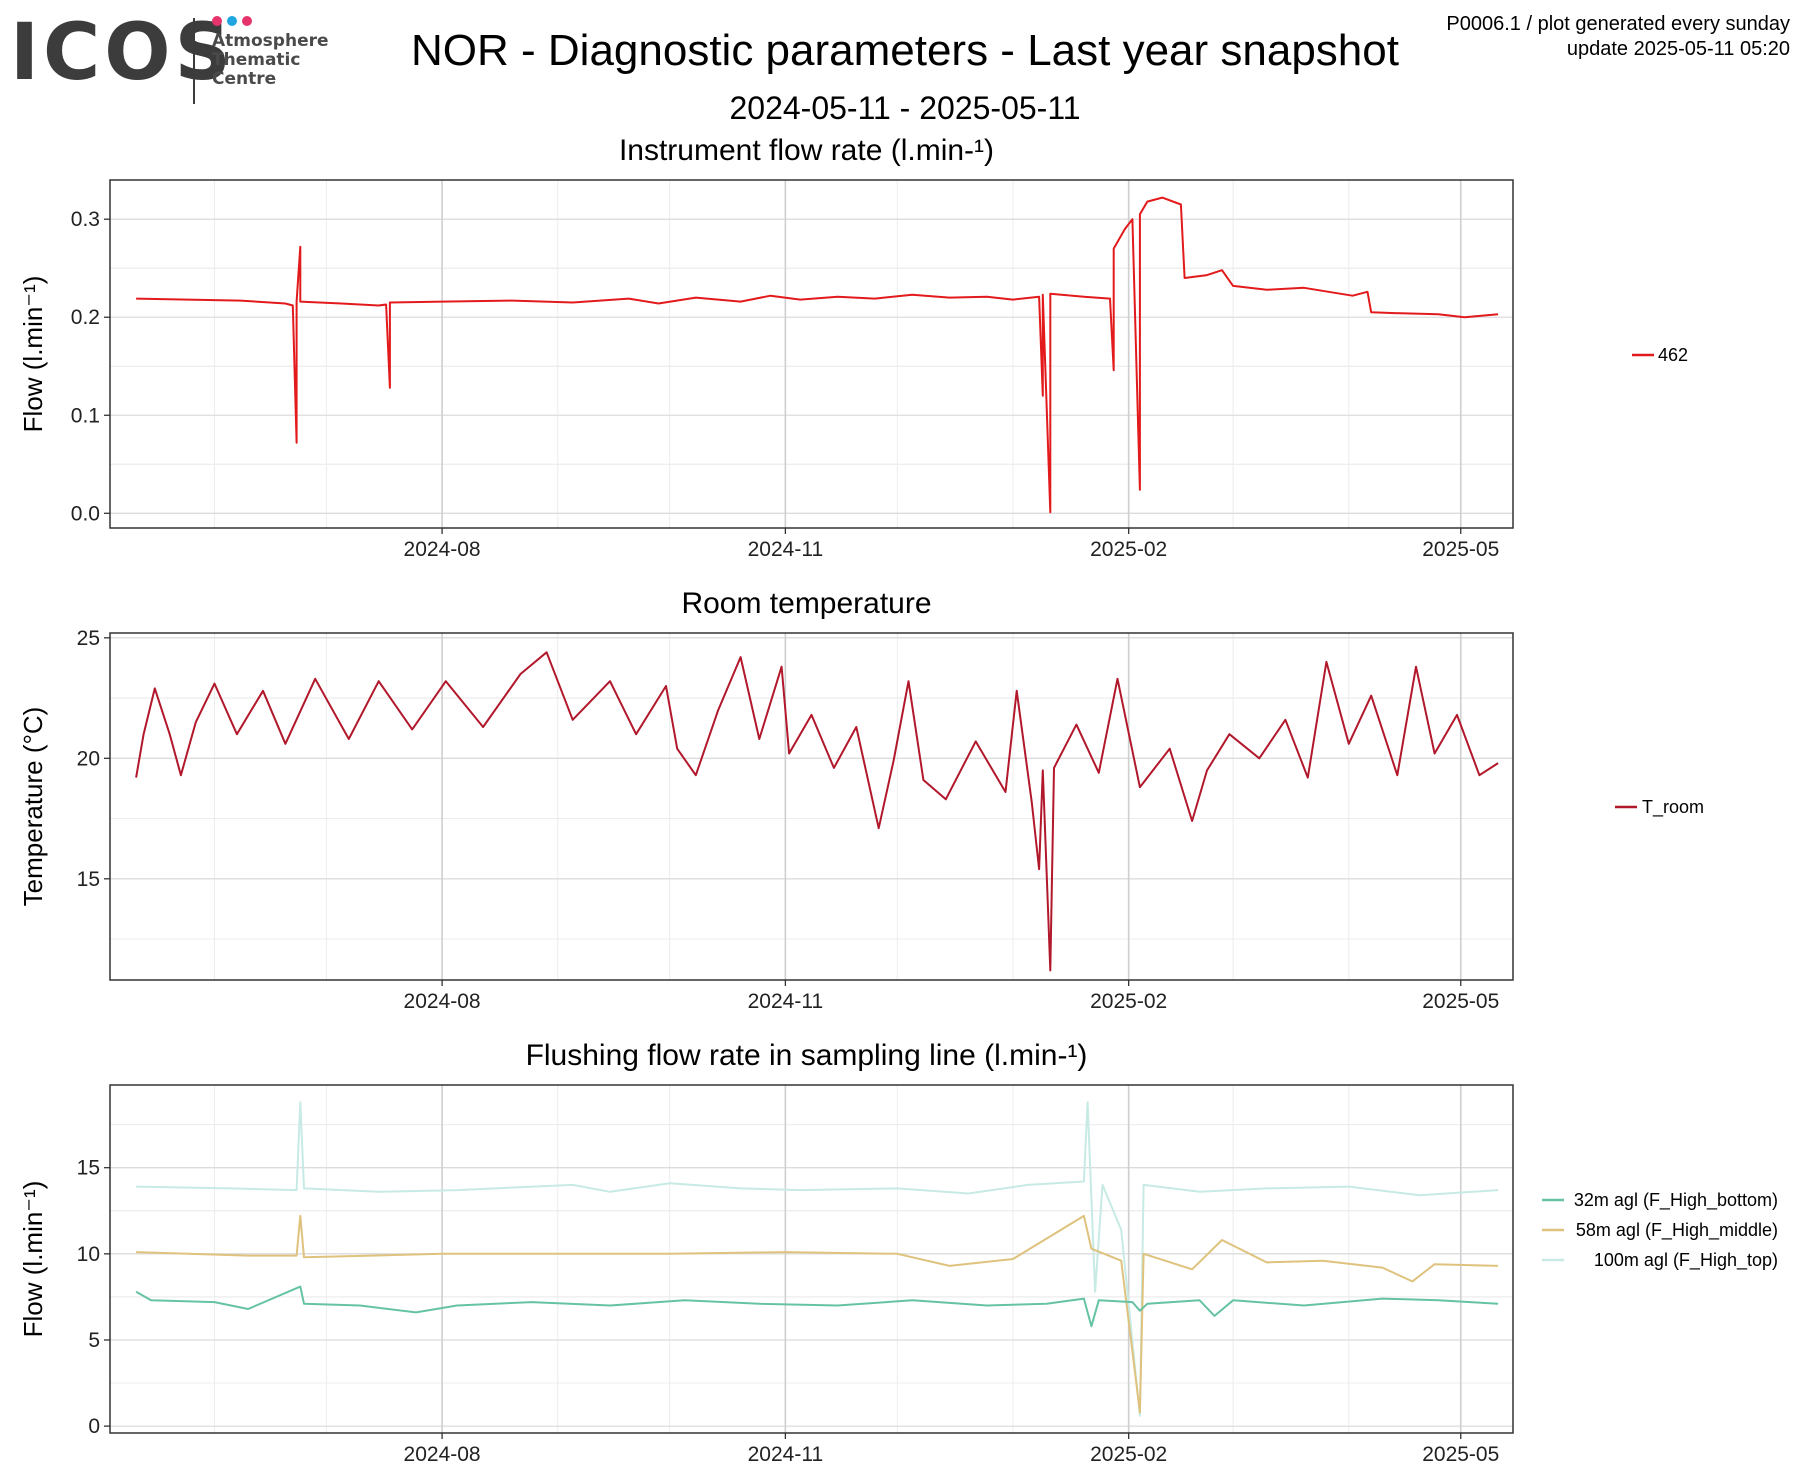 The image size is (1800, 1470). I want to click on logo-subtitle-line: Thematic, so click(256, 60).